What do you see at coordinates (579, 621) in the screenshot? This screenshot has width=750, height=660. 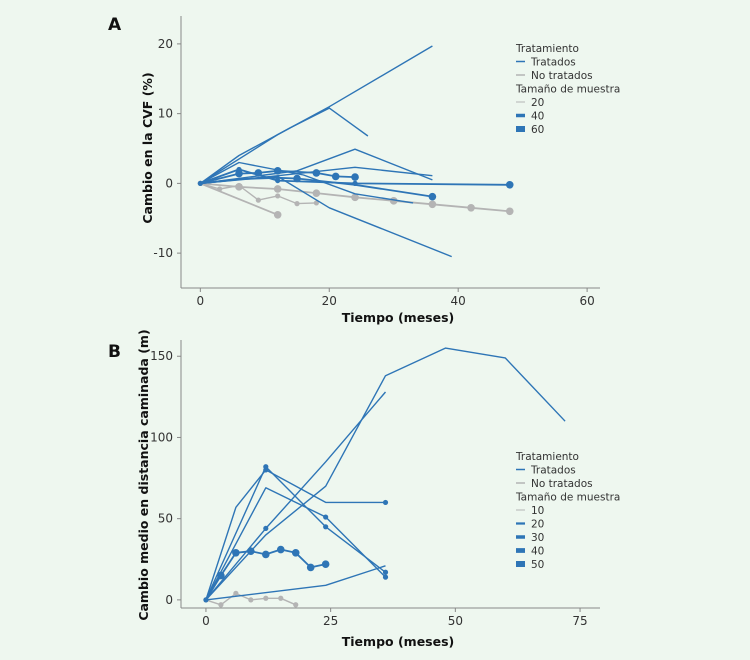 I see `x-tick-label: 75` at bounding box center [579, 621].